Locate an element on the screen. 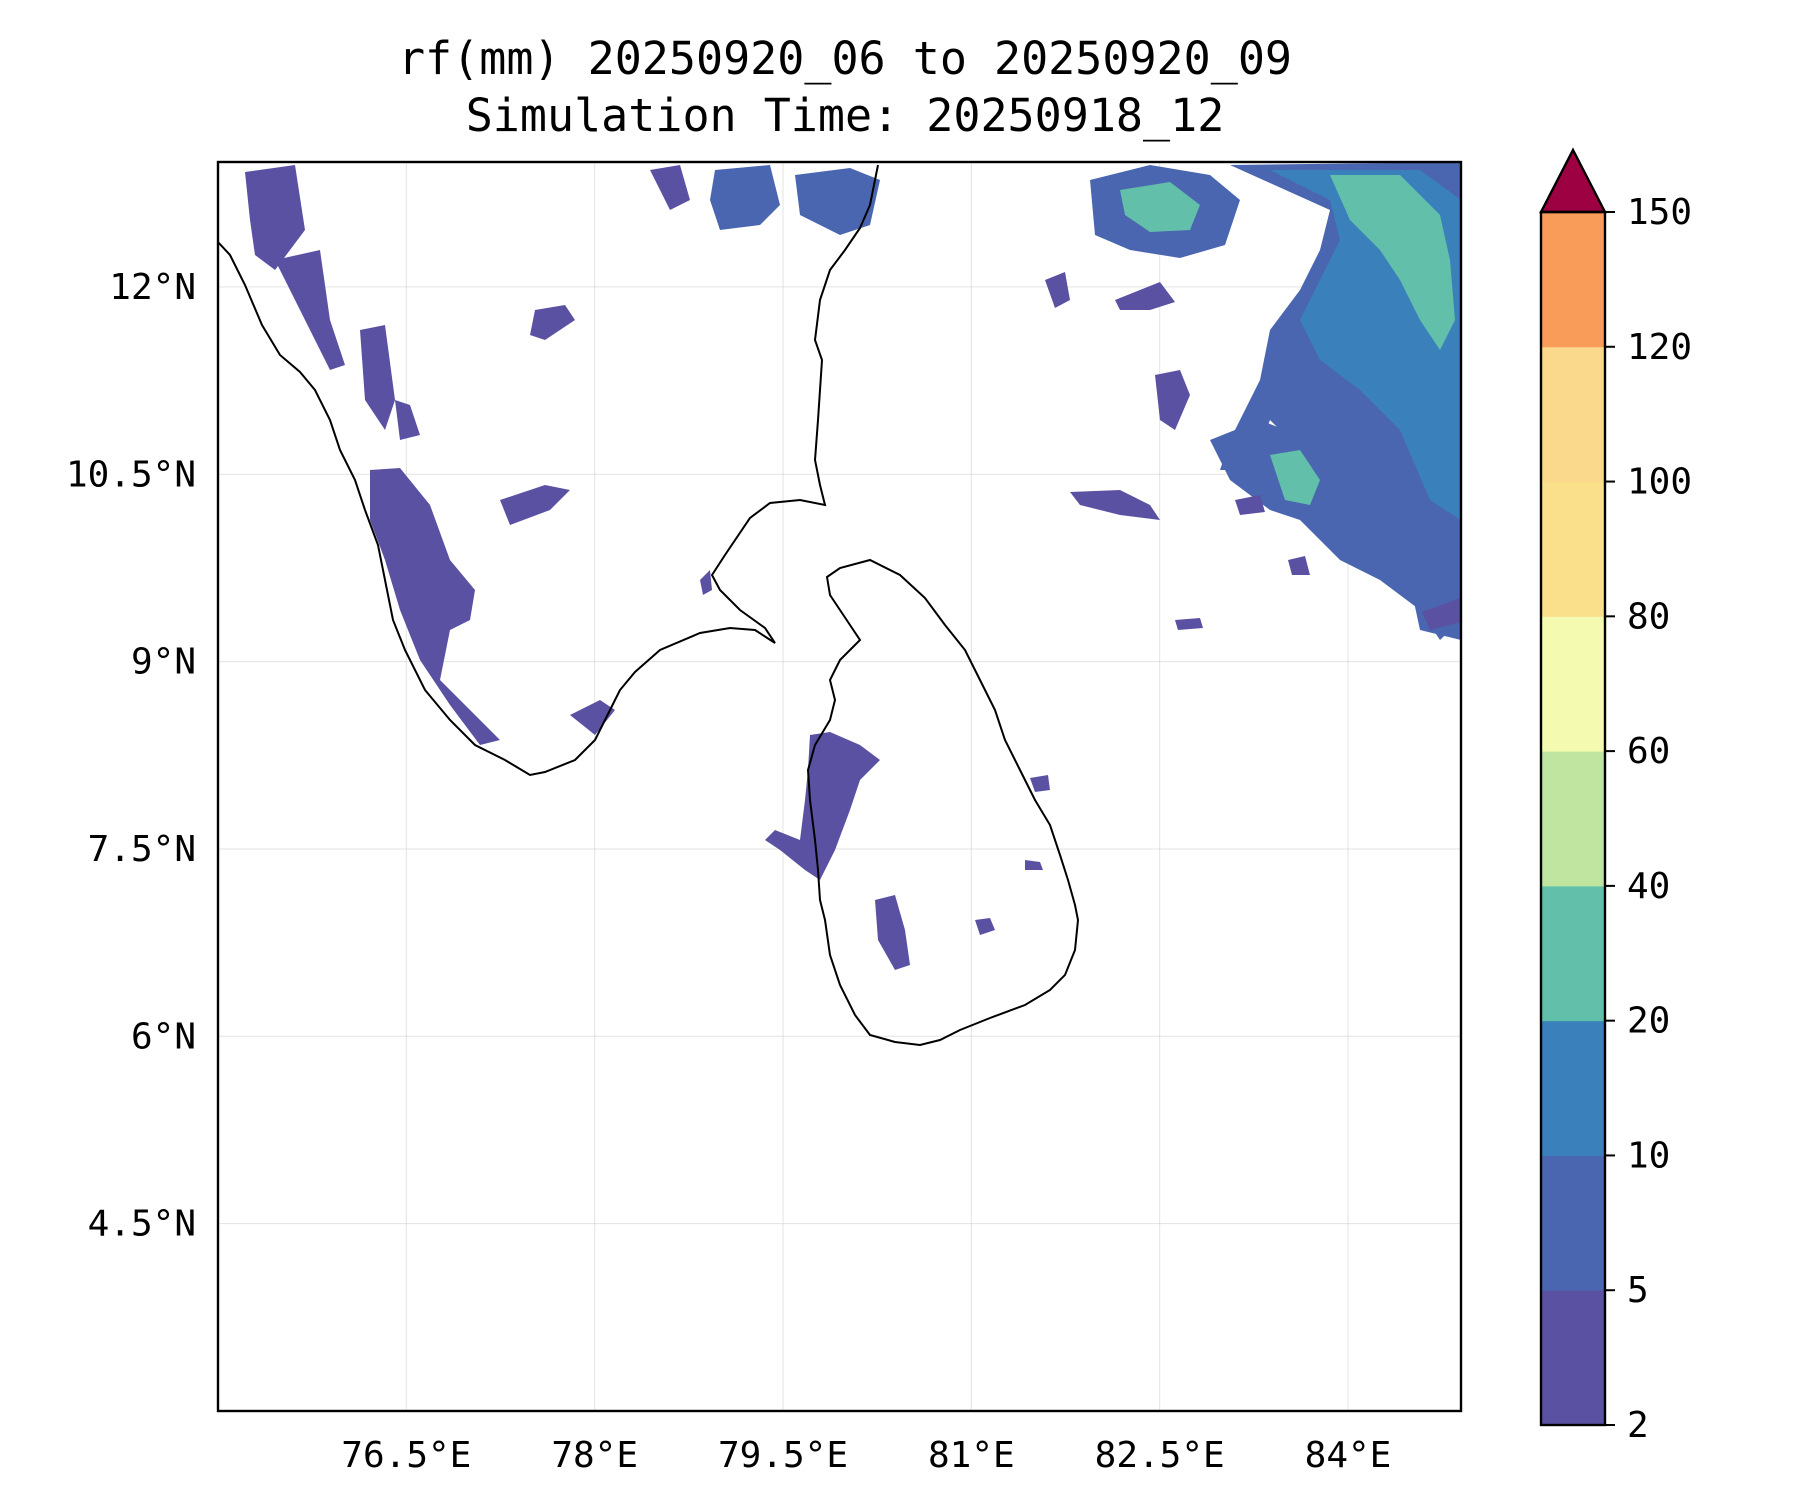  lon-tick-label: 76.5°E is located at coordinates (406, 1455).